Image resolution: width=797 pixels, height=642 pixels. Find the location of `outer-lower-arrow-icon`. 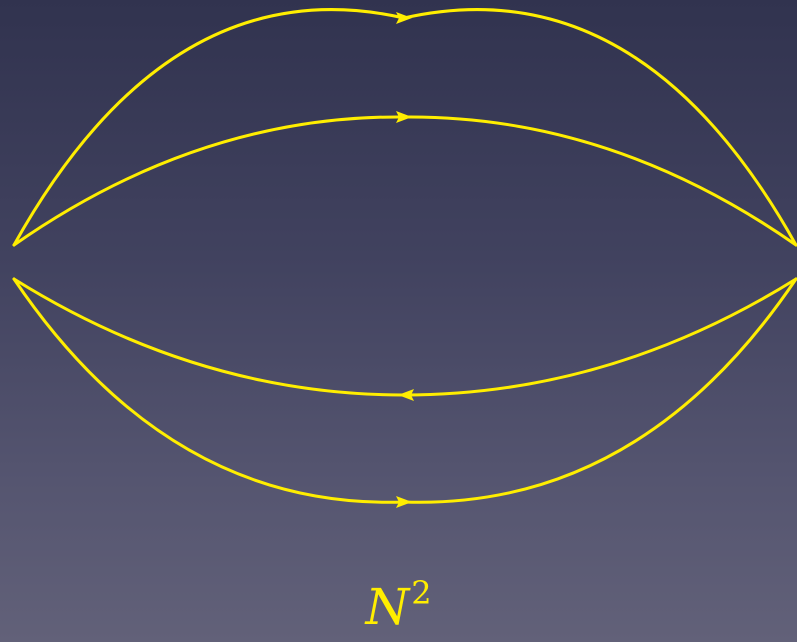

outer-lower-arrow-icon is located at coordinates (404, 502).